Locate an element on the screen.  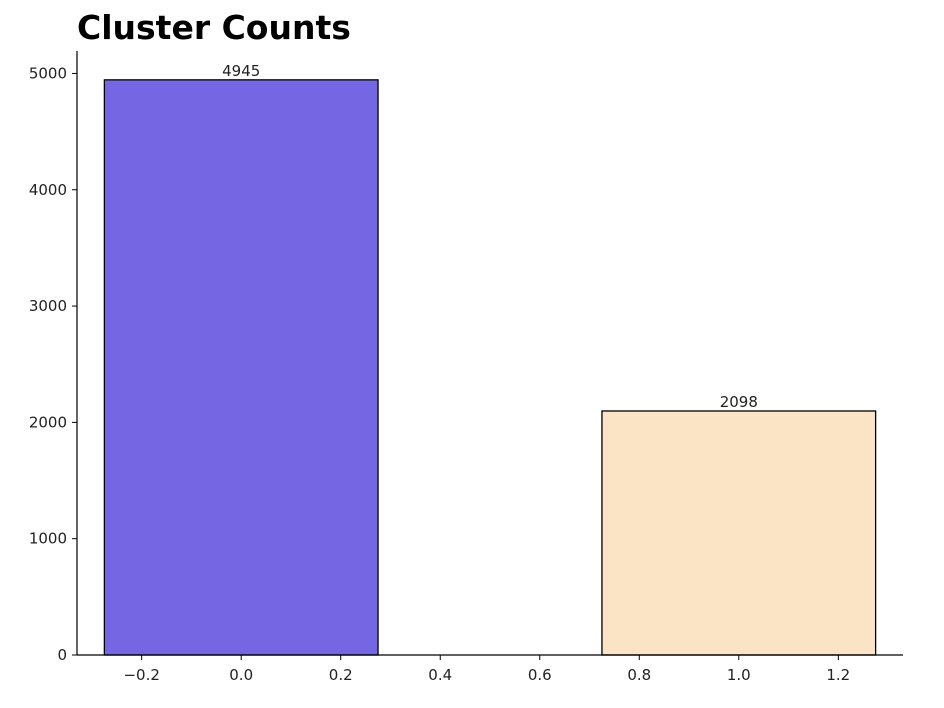
y-tick-label: 5000 is located at coordinates (48, 73).